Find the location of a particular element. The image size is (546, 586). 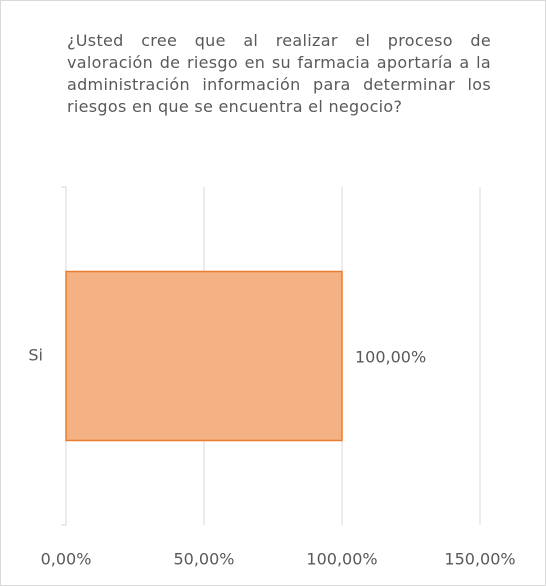

y-tick-label: Si is located at coordinates (35, 355).